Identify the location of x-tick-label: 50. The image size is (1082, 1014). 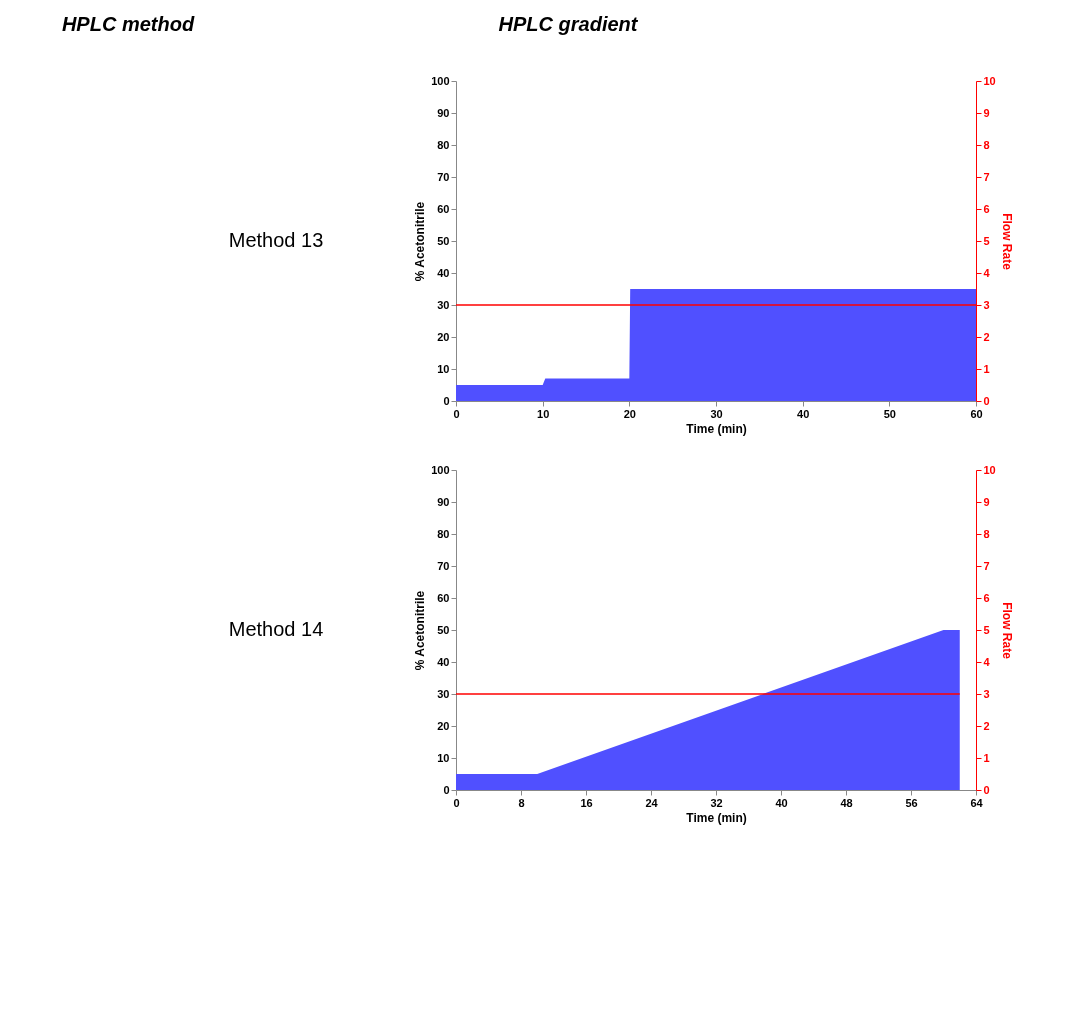
(889, 413).